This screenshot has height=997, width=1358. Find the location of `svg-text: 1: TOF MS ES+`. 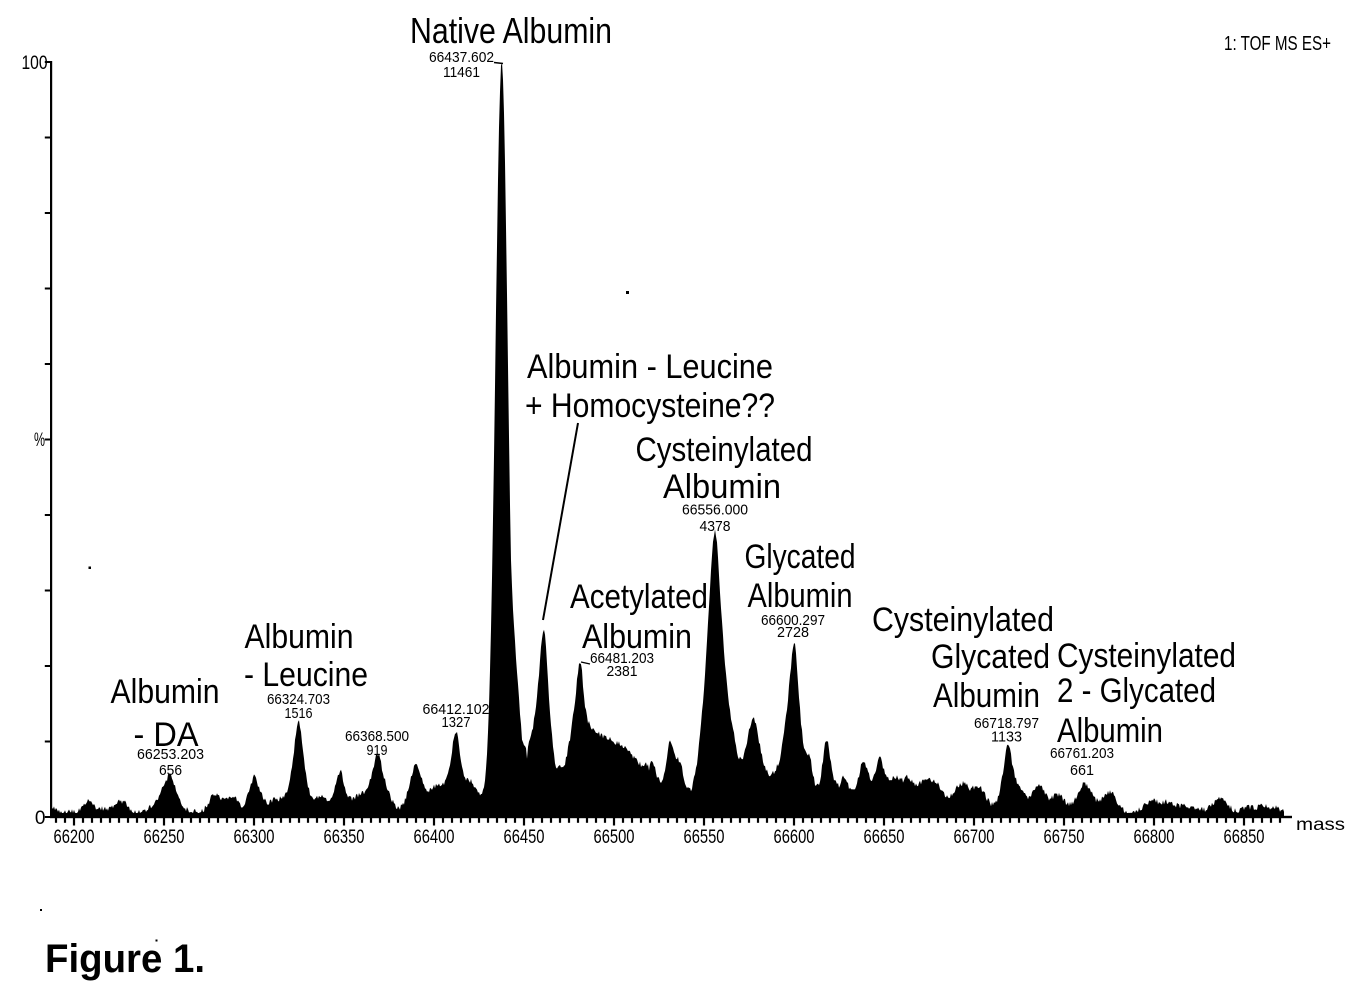

svg-text: 1: TOF MS ES+ is located at coordinates (1277, 44).